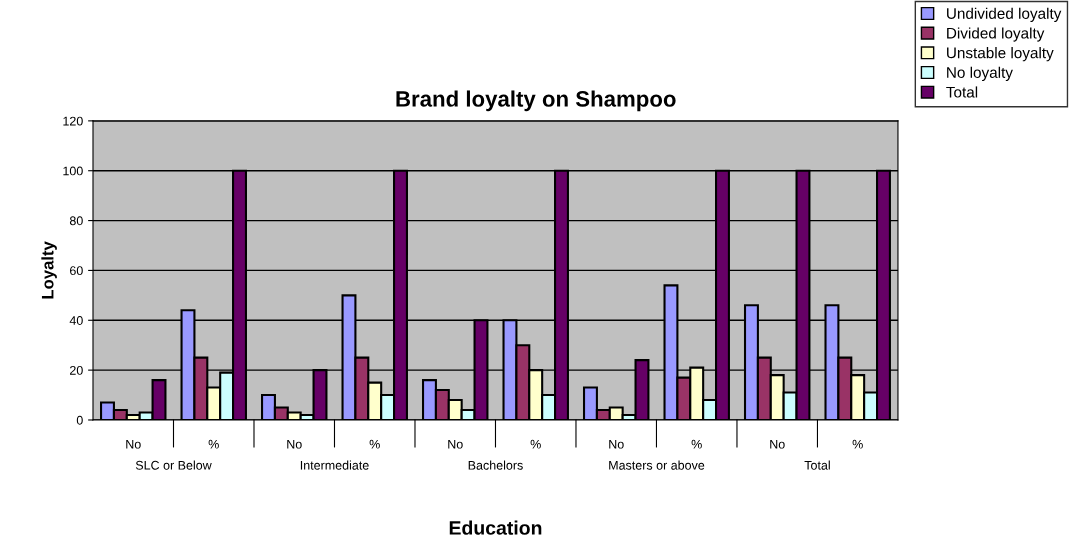 This screenshot has width=1069, height=557. I want to click on y-tick-label: 60, so click(76, 271).